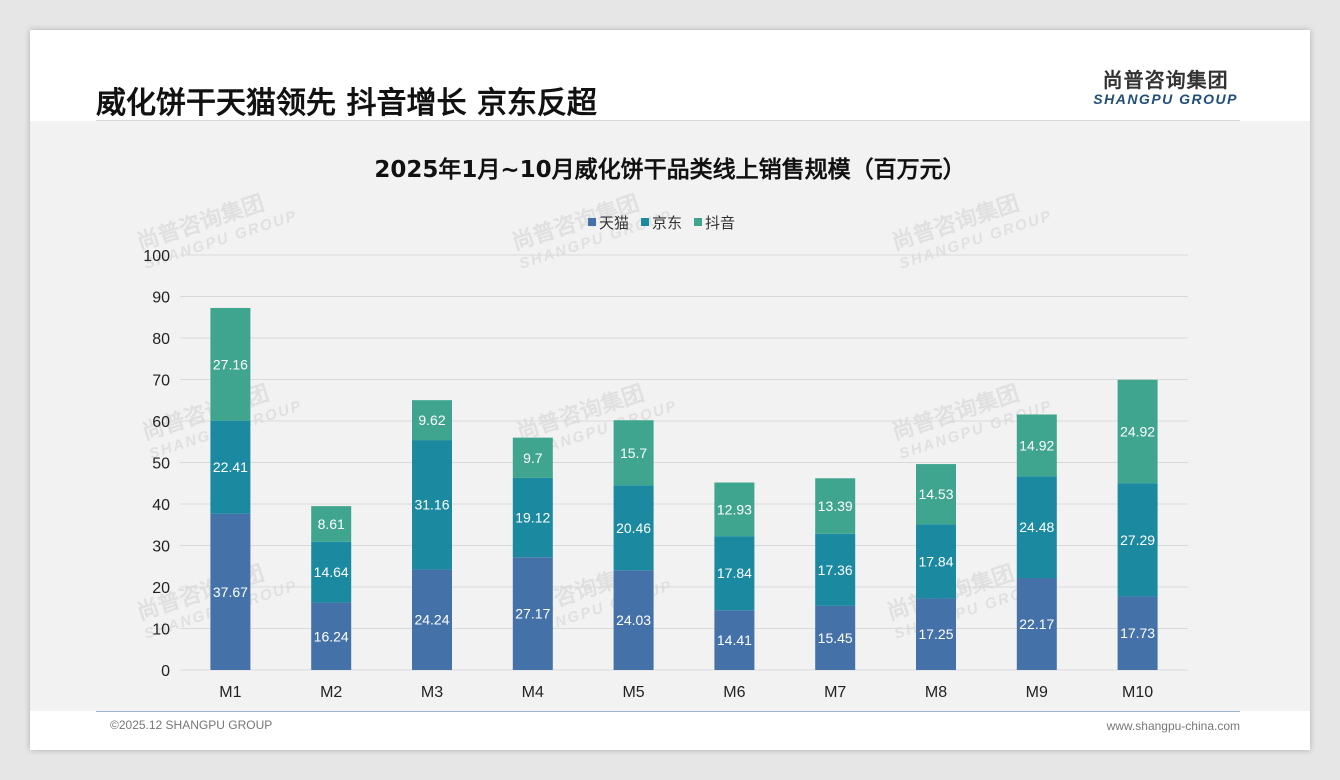 This screenshot has height=780, width=1340. Describe the element at coordinates (668, 120) in the screenshot. I see `header-divider` at that location.